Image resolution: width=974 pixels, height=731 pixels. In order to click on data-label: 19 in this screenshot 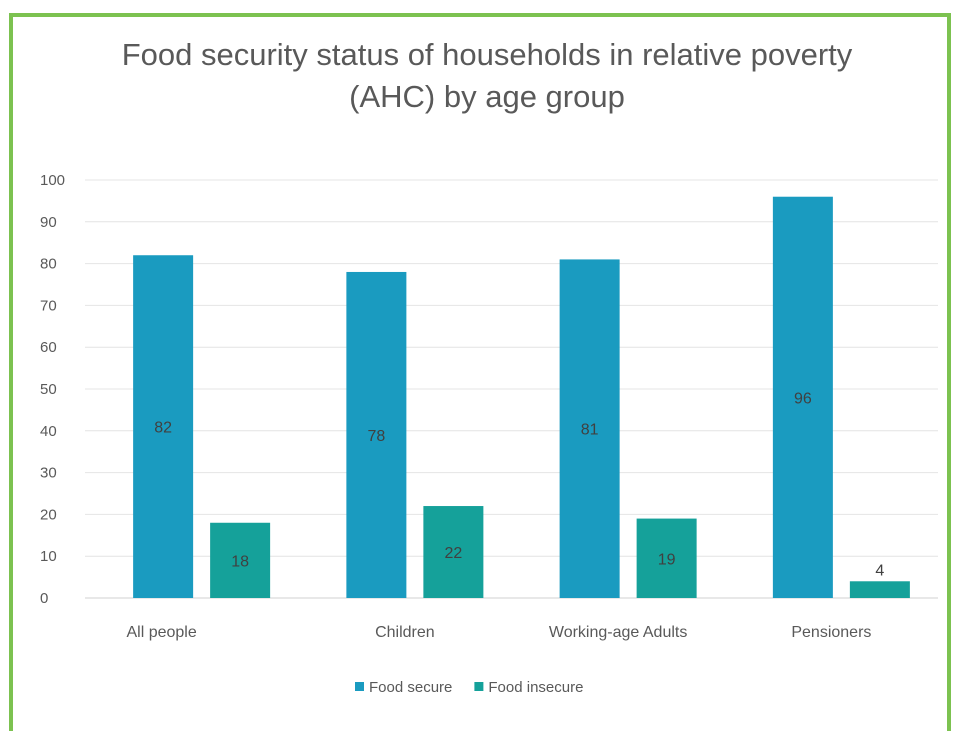, I will do `click(667, 559)`.